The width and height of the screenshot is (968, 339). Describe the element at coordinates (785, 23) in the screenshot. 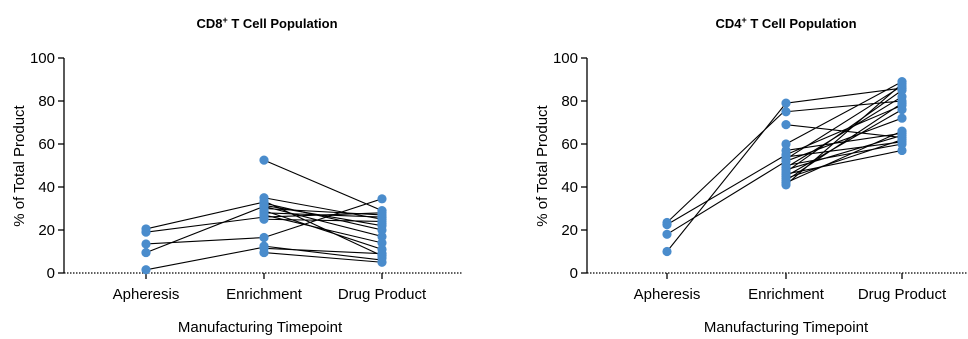

I see `chart-title: CD4+ T Cell Population` at that location.